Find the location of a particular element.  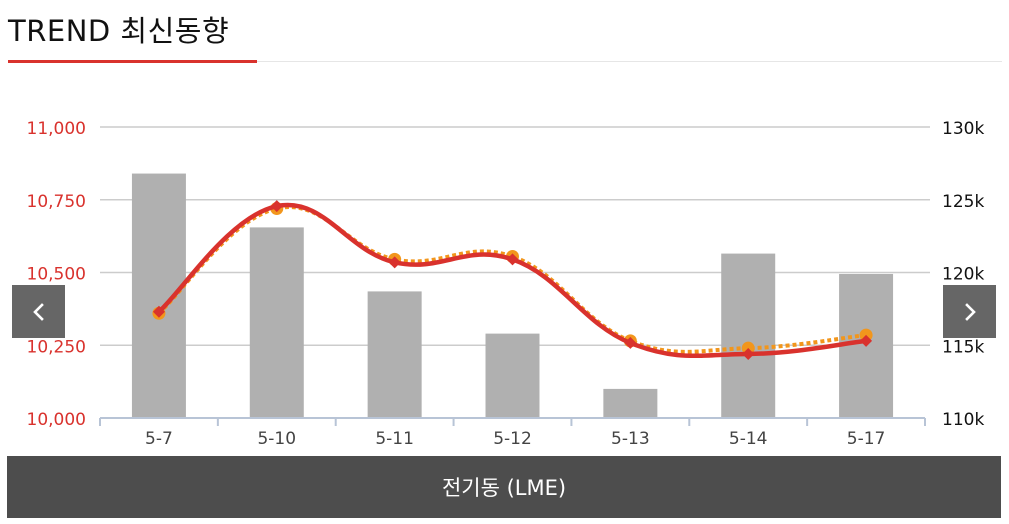

next-button is located at coordinates (969, 311).